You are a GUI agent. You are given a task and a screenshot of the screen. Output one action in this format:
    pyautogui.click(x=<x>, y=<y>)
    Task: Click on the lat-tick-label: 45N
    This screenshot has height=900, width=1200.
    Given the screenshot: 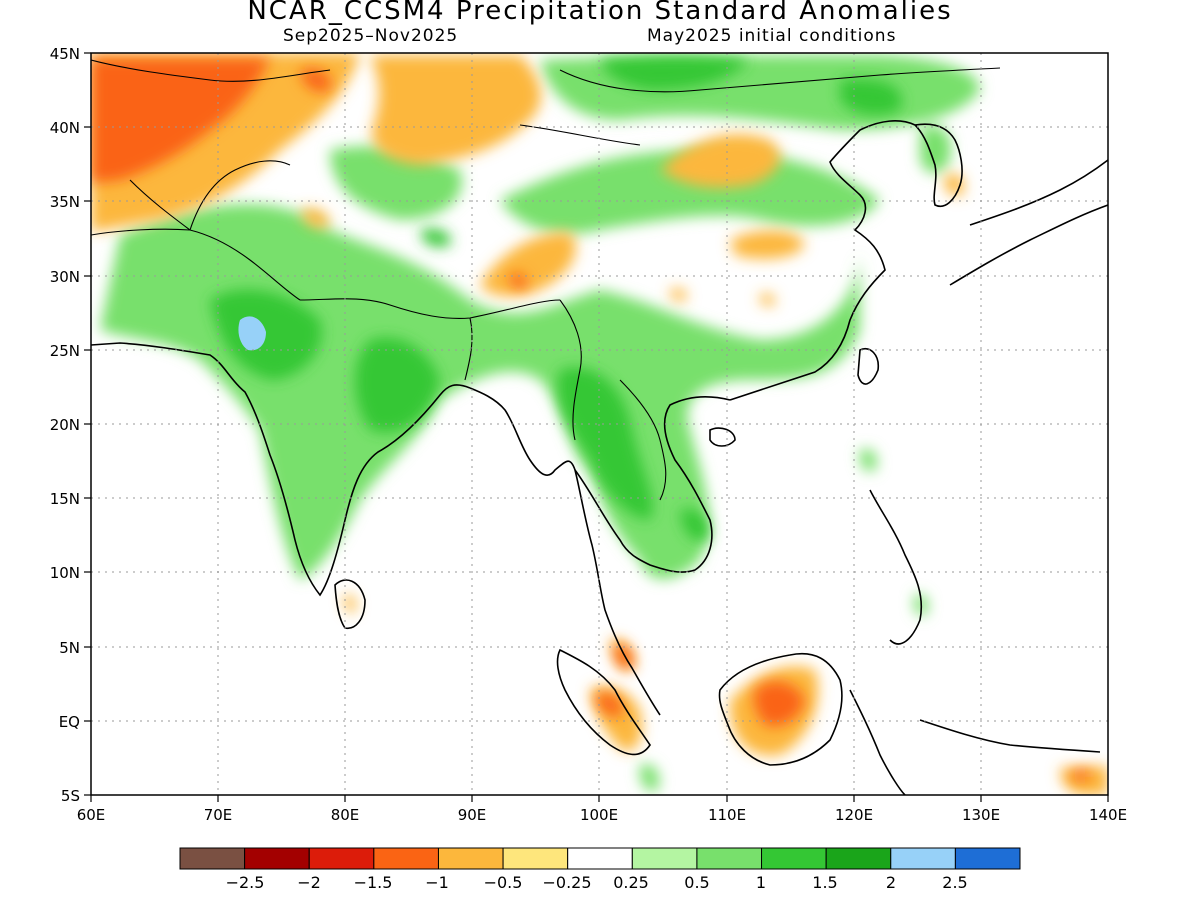 What is the action you would take?
    pyautogui.click(x=65, y=54)
    